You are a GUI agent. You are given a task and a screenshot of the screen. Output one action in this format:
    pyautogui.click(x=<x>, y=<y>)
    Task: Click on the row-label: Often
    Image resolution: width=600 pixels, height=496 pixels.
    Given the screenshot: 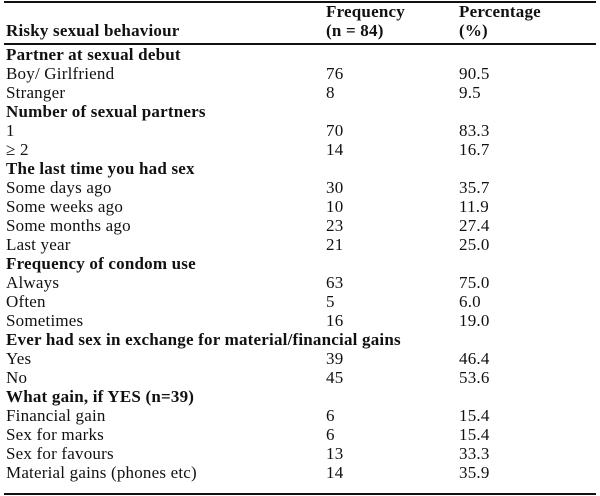 What is the action you would take?
    pyautogui.click(x=26, y=301)
    